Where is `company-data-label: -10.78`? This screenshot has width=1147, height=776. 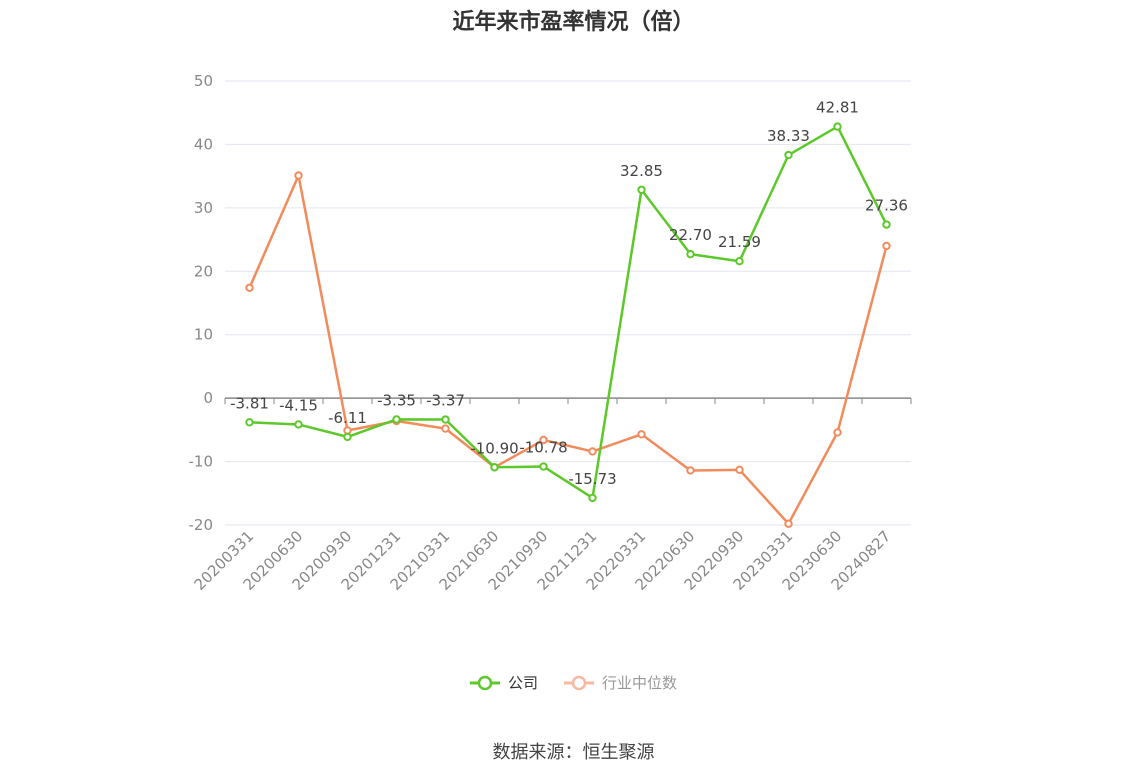
company-data-label: -10.78 is located at coordinates (543, 448).